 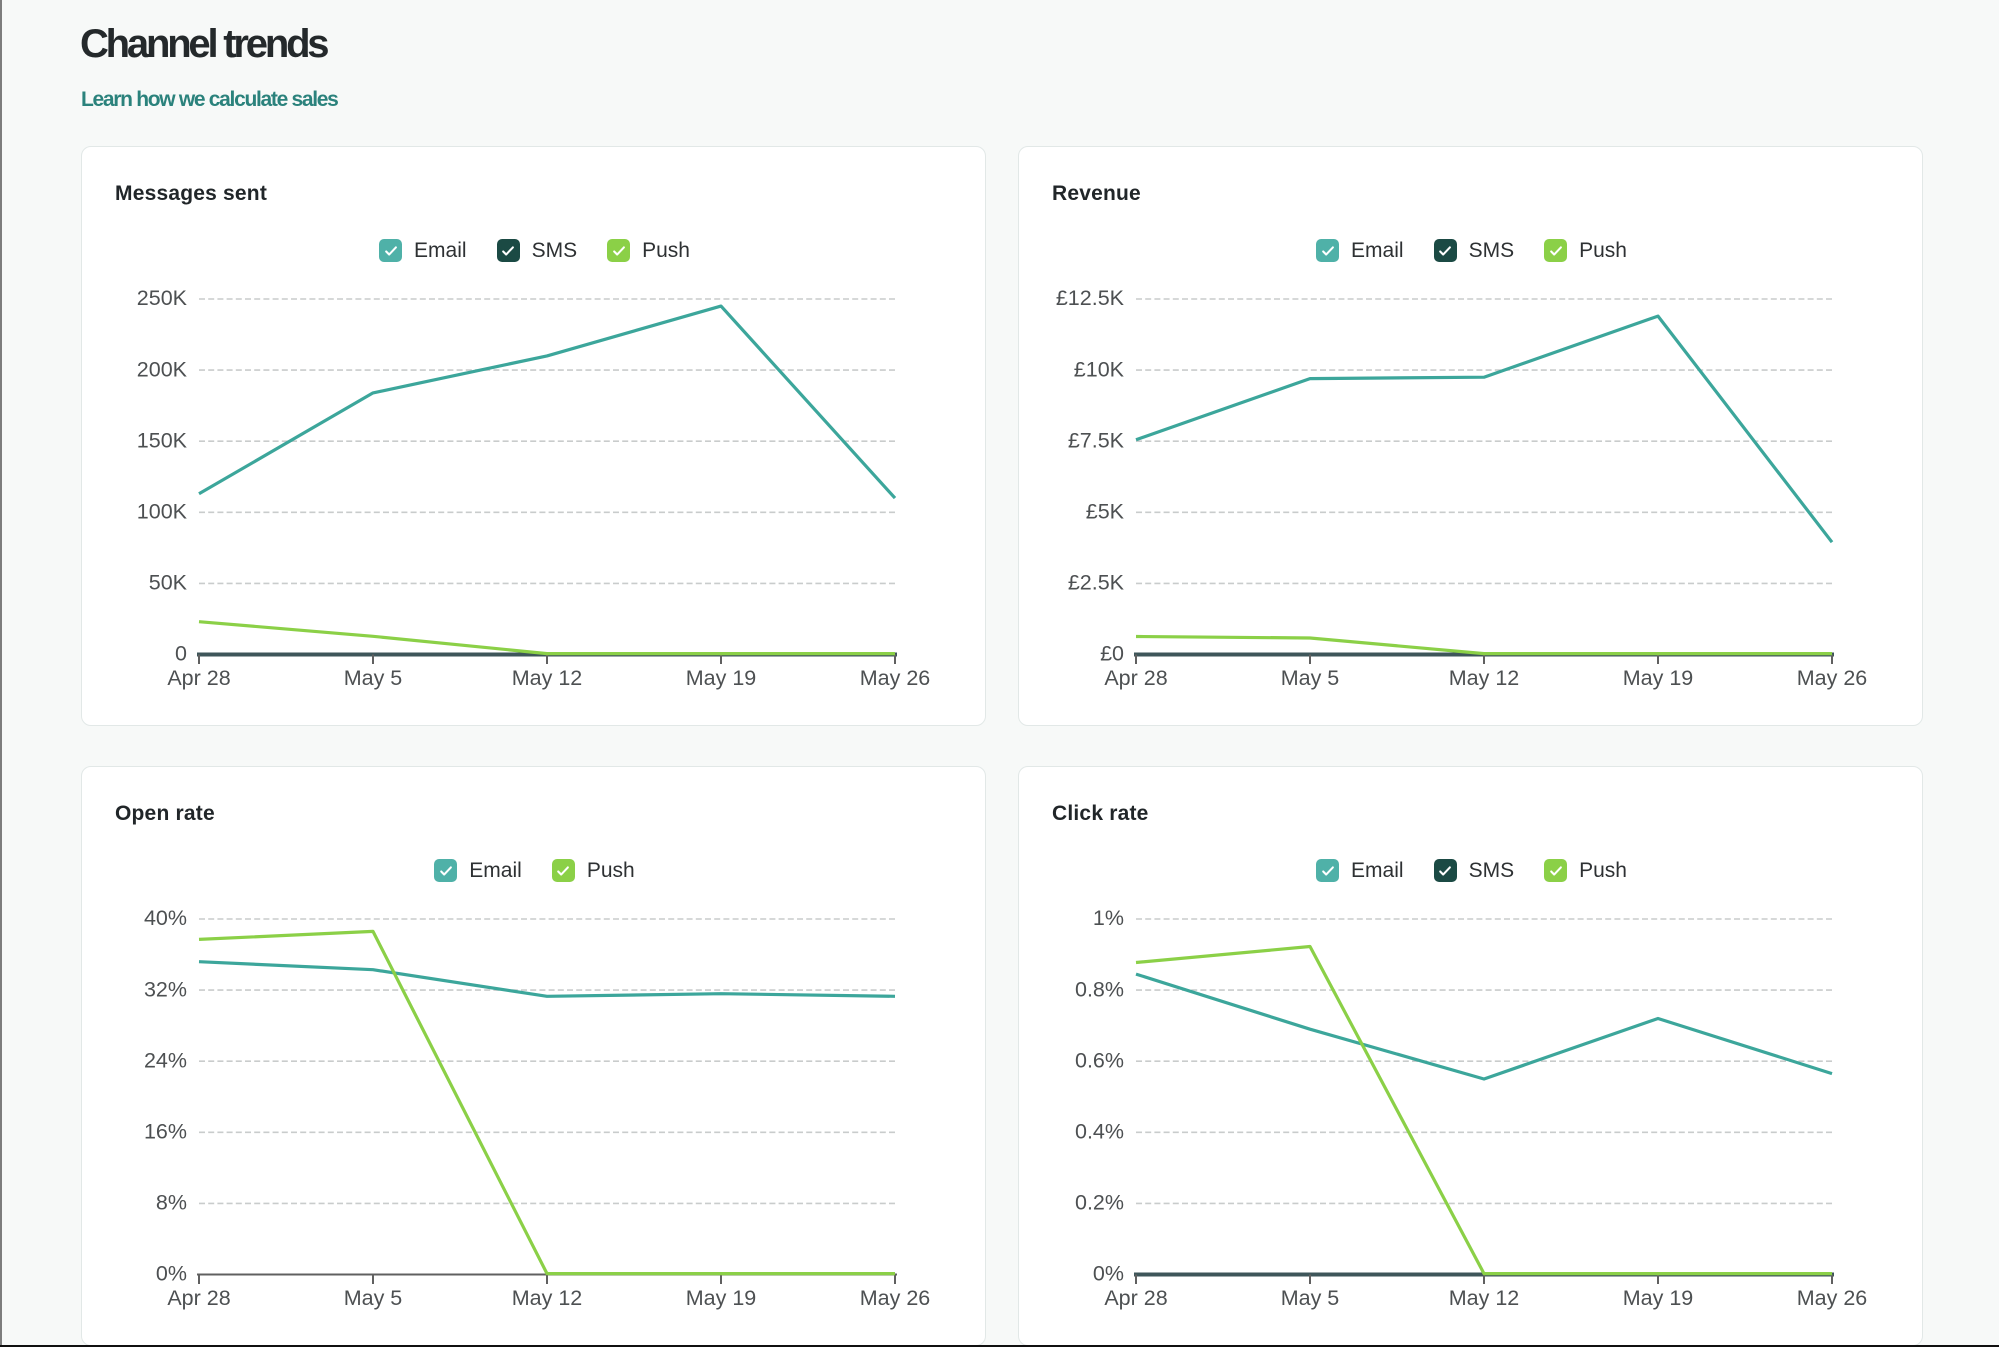 What do you see at coordinates (1099, 1203) in the screenshot?
I see `svg-text: 0.2%` at bounding box center [1099, 1203].